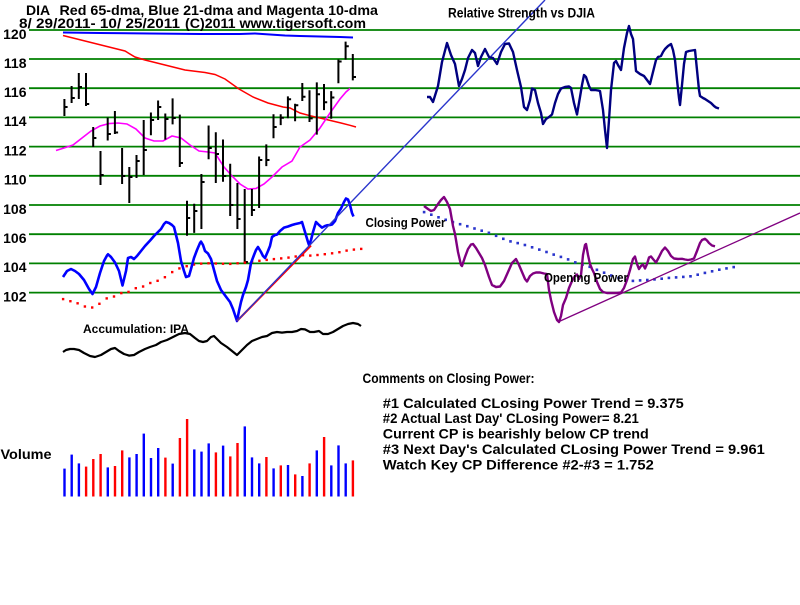 The image size is (800, 605). What do you see at coordinates (26, 454) in the screenshot?
I see `svg-text: Volume` at bounding box center [26, 454].